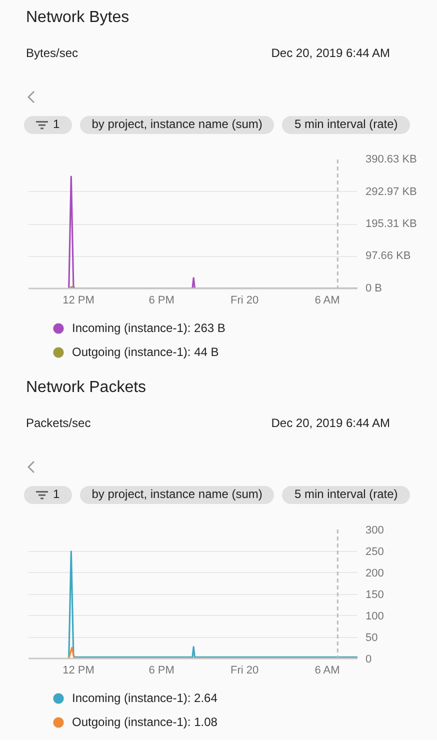 The height and width of the screenshot is (743, 437). What do you see at coordinates (375, 595) in the screenshot?
I see `y-tick-label: 150` at bounding box center [375, 595].